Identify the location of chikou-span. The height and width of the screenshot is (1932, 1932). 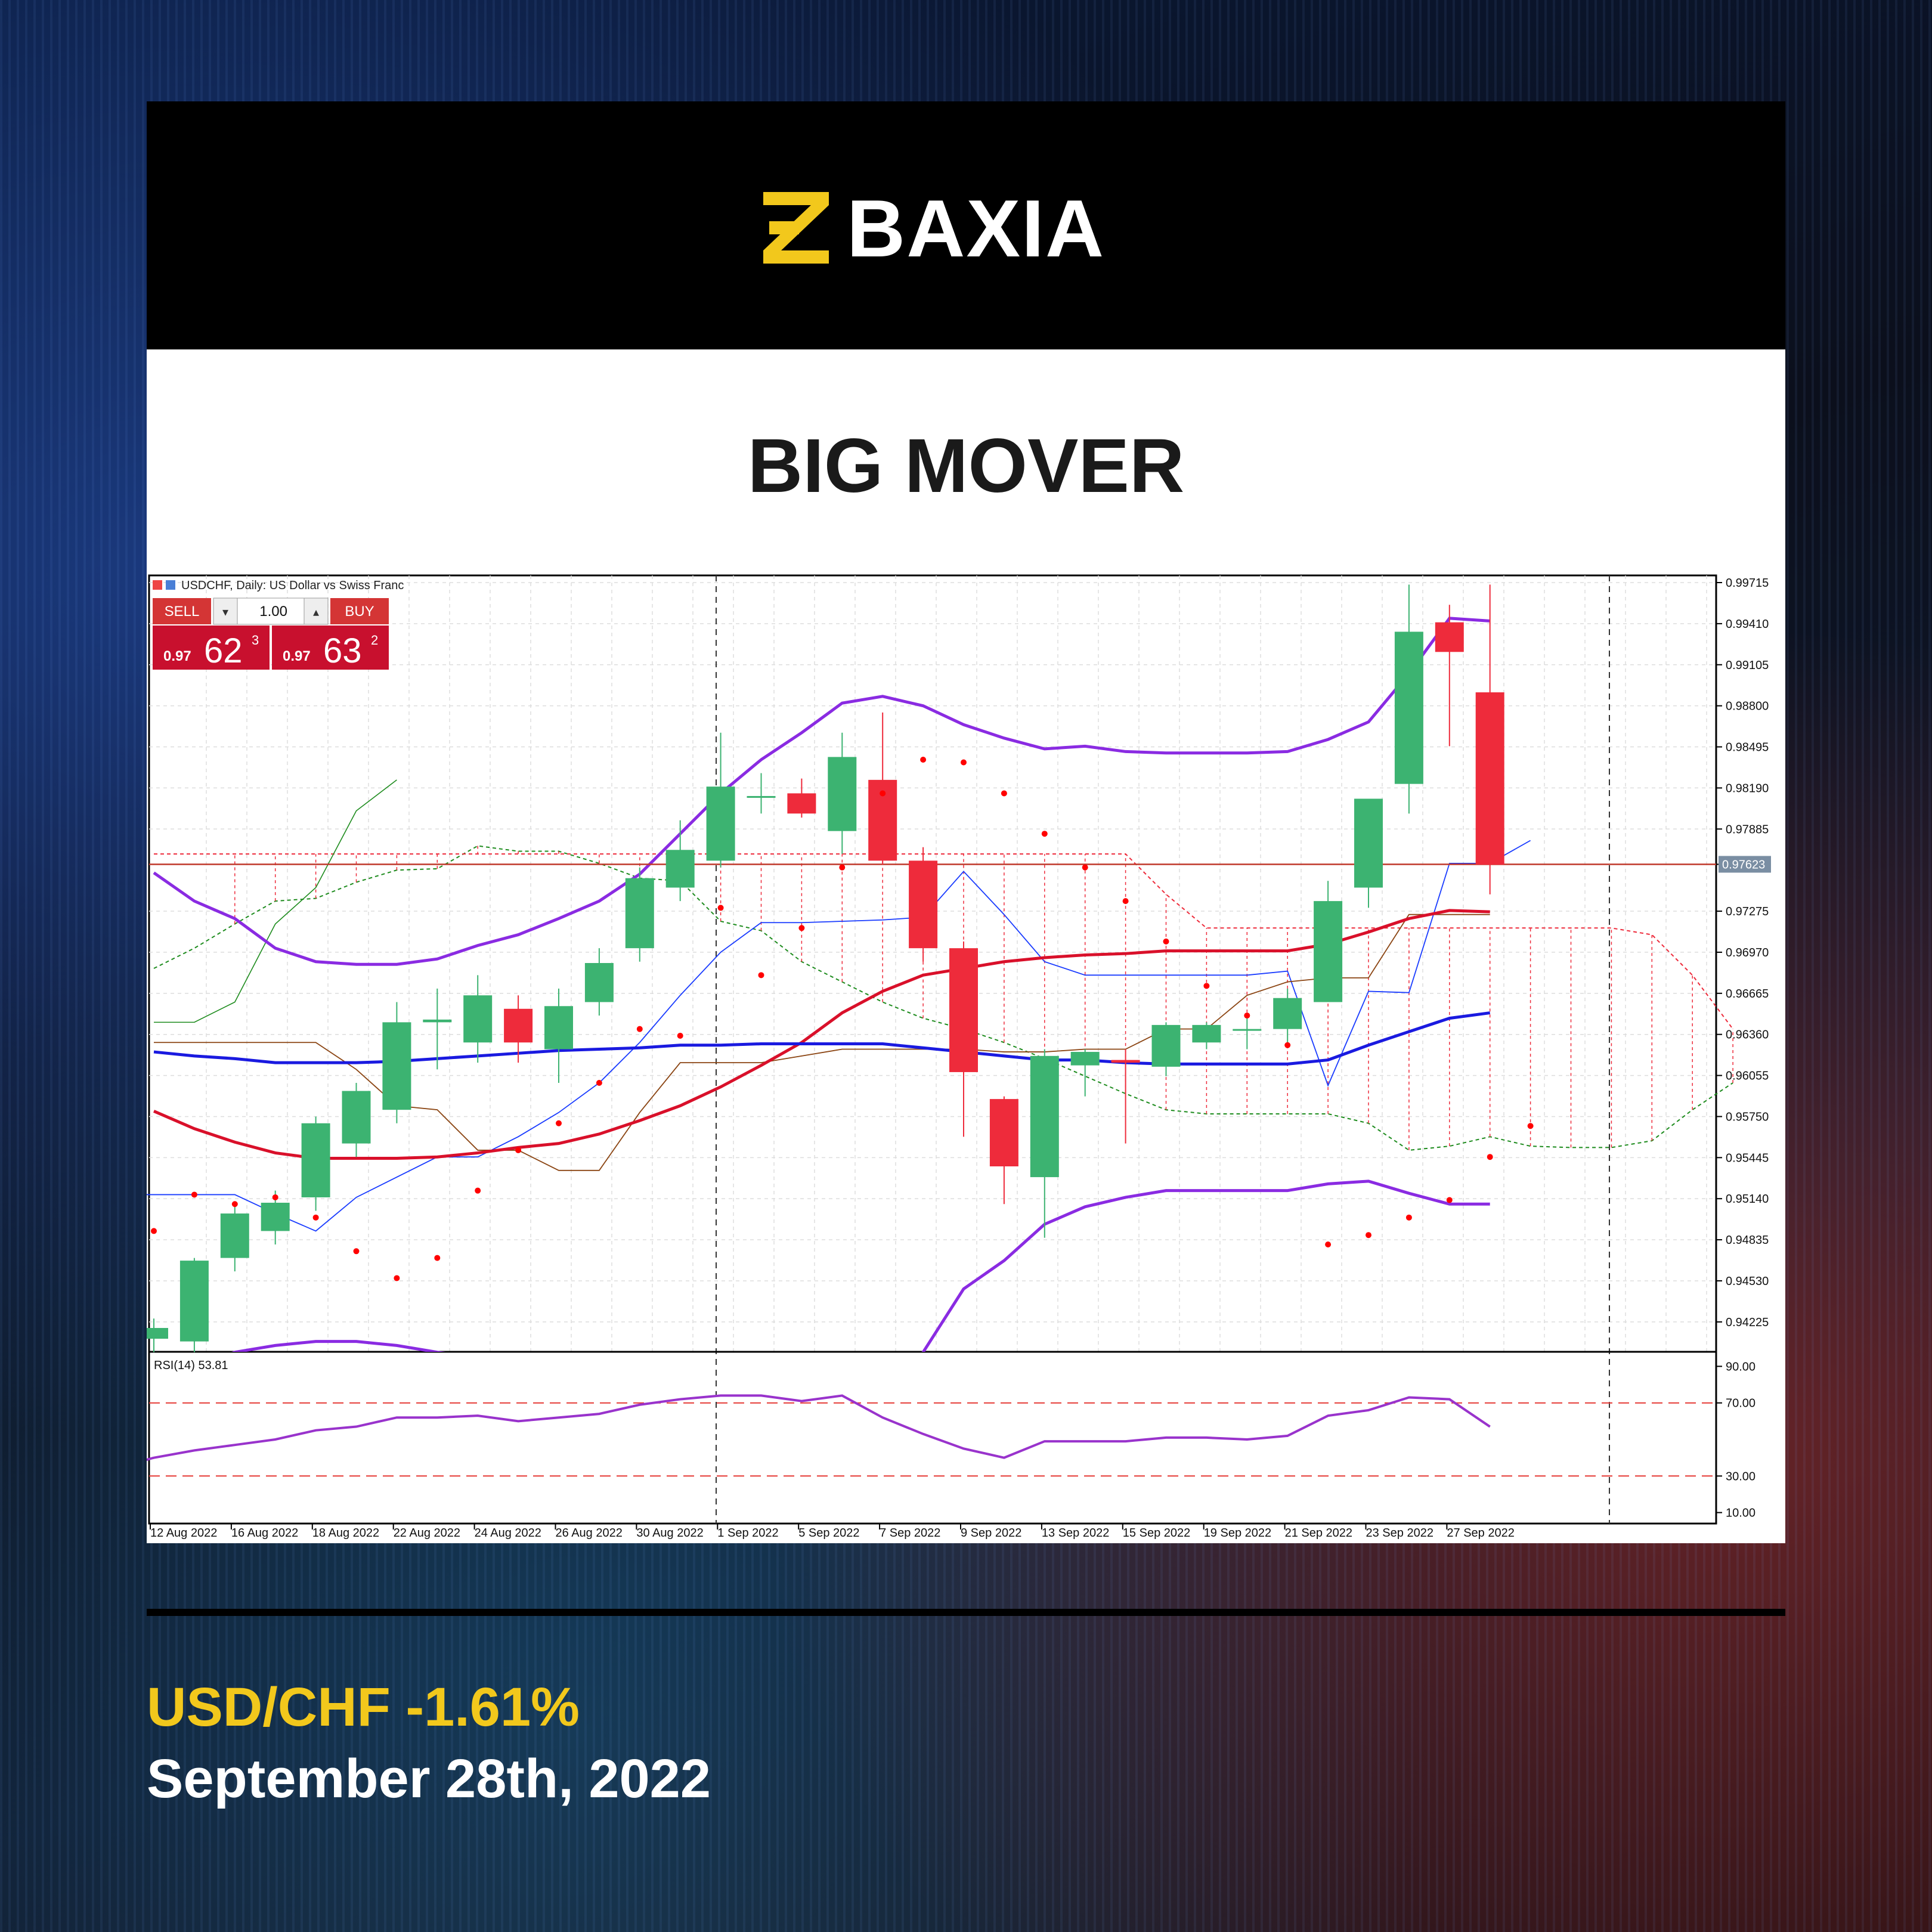
(275, 901).